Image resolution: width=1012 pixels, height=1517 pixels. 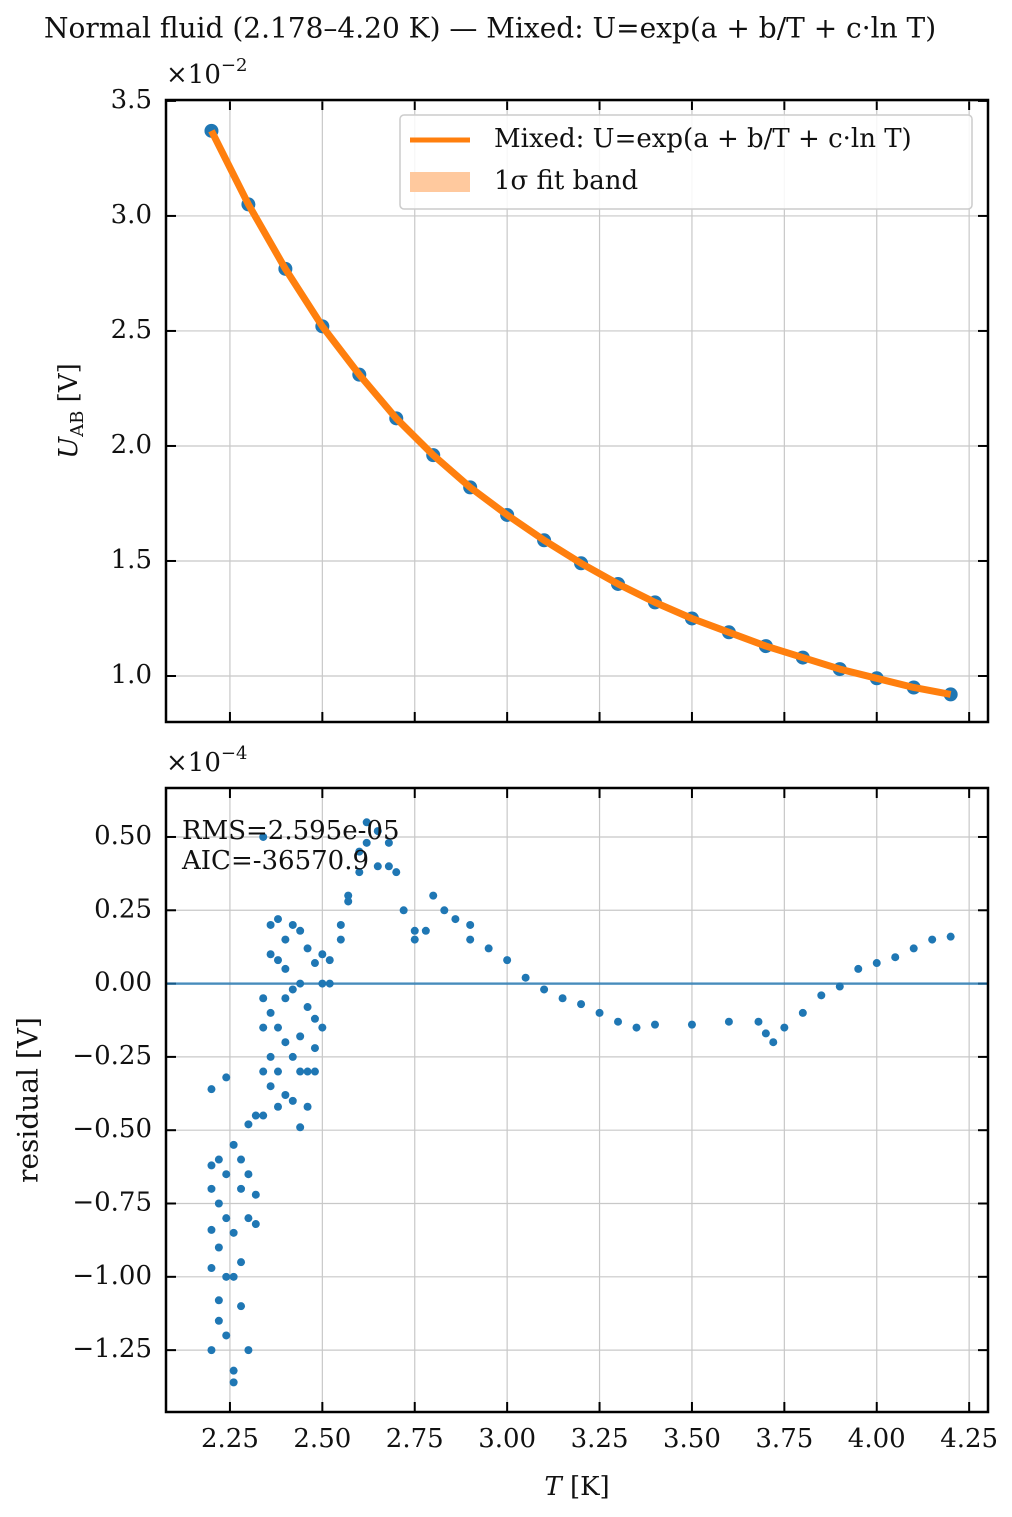 I want to click on x-tick-label: 2.50, so click(x=322, y=1439).